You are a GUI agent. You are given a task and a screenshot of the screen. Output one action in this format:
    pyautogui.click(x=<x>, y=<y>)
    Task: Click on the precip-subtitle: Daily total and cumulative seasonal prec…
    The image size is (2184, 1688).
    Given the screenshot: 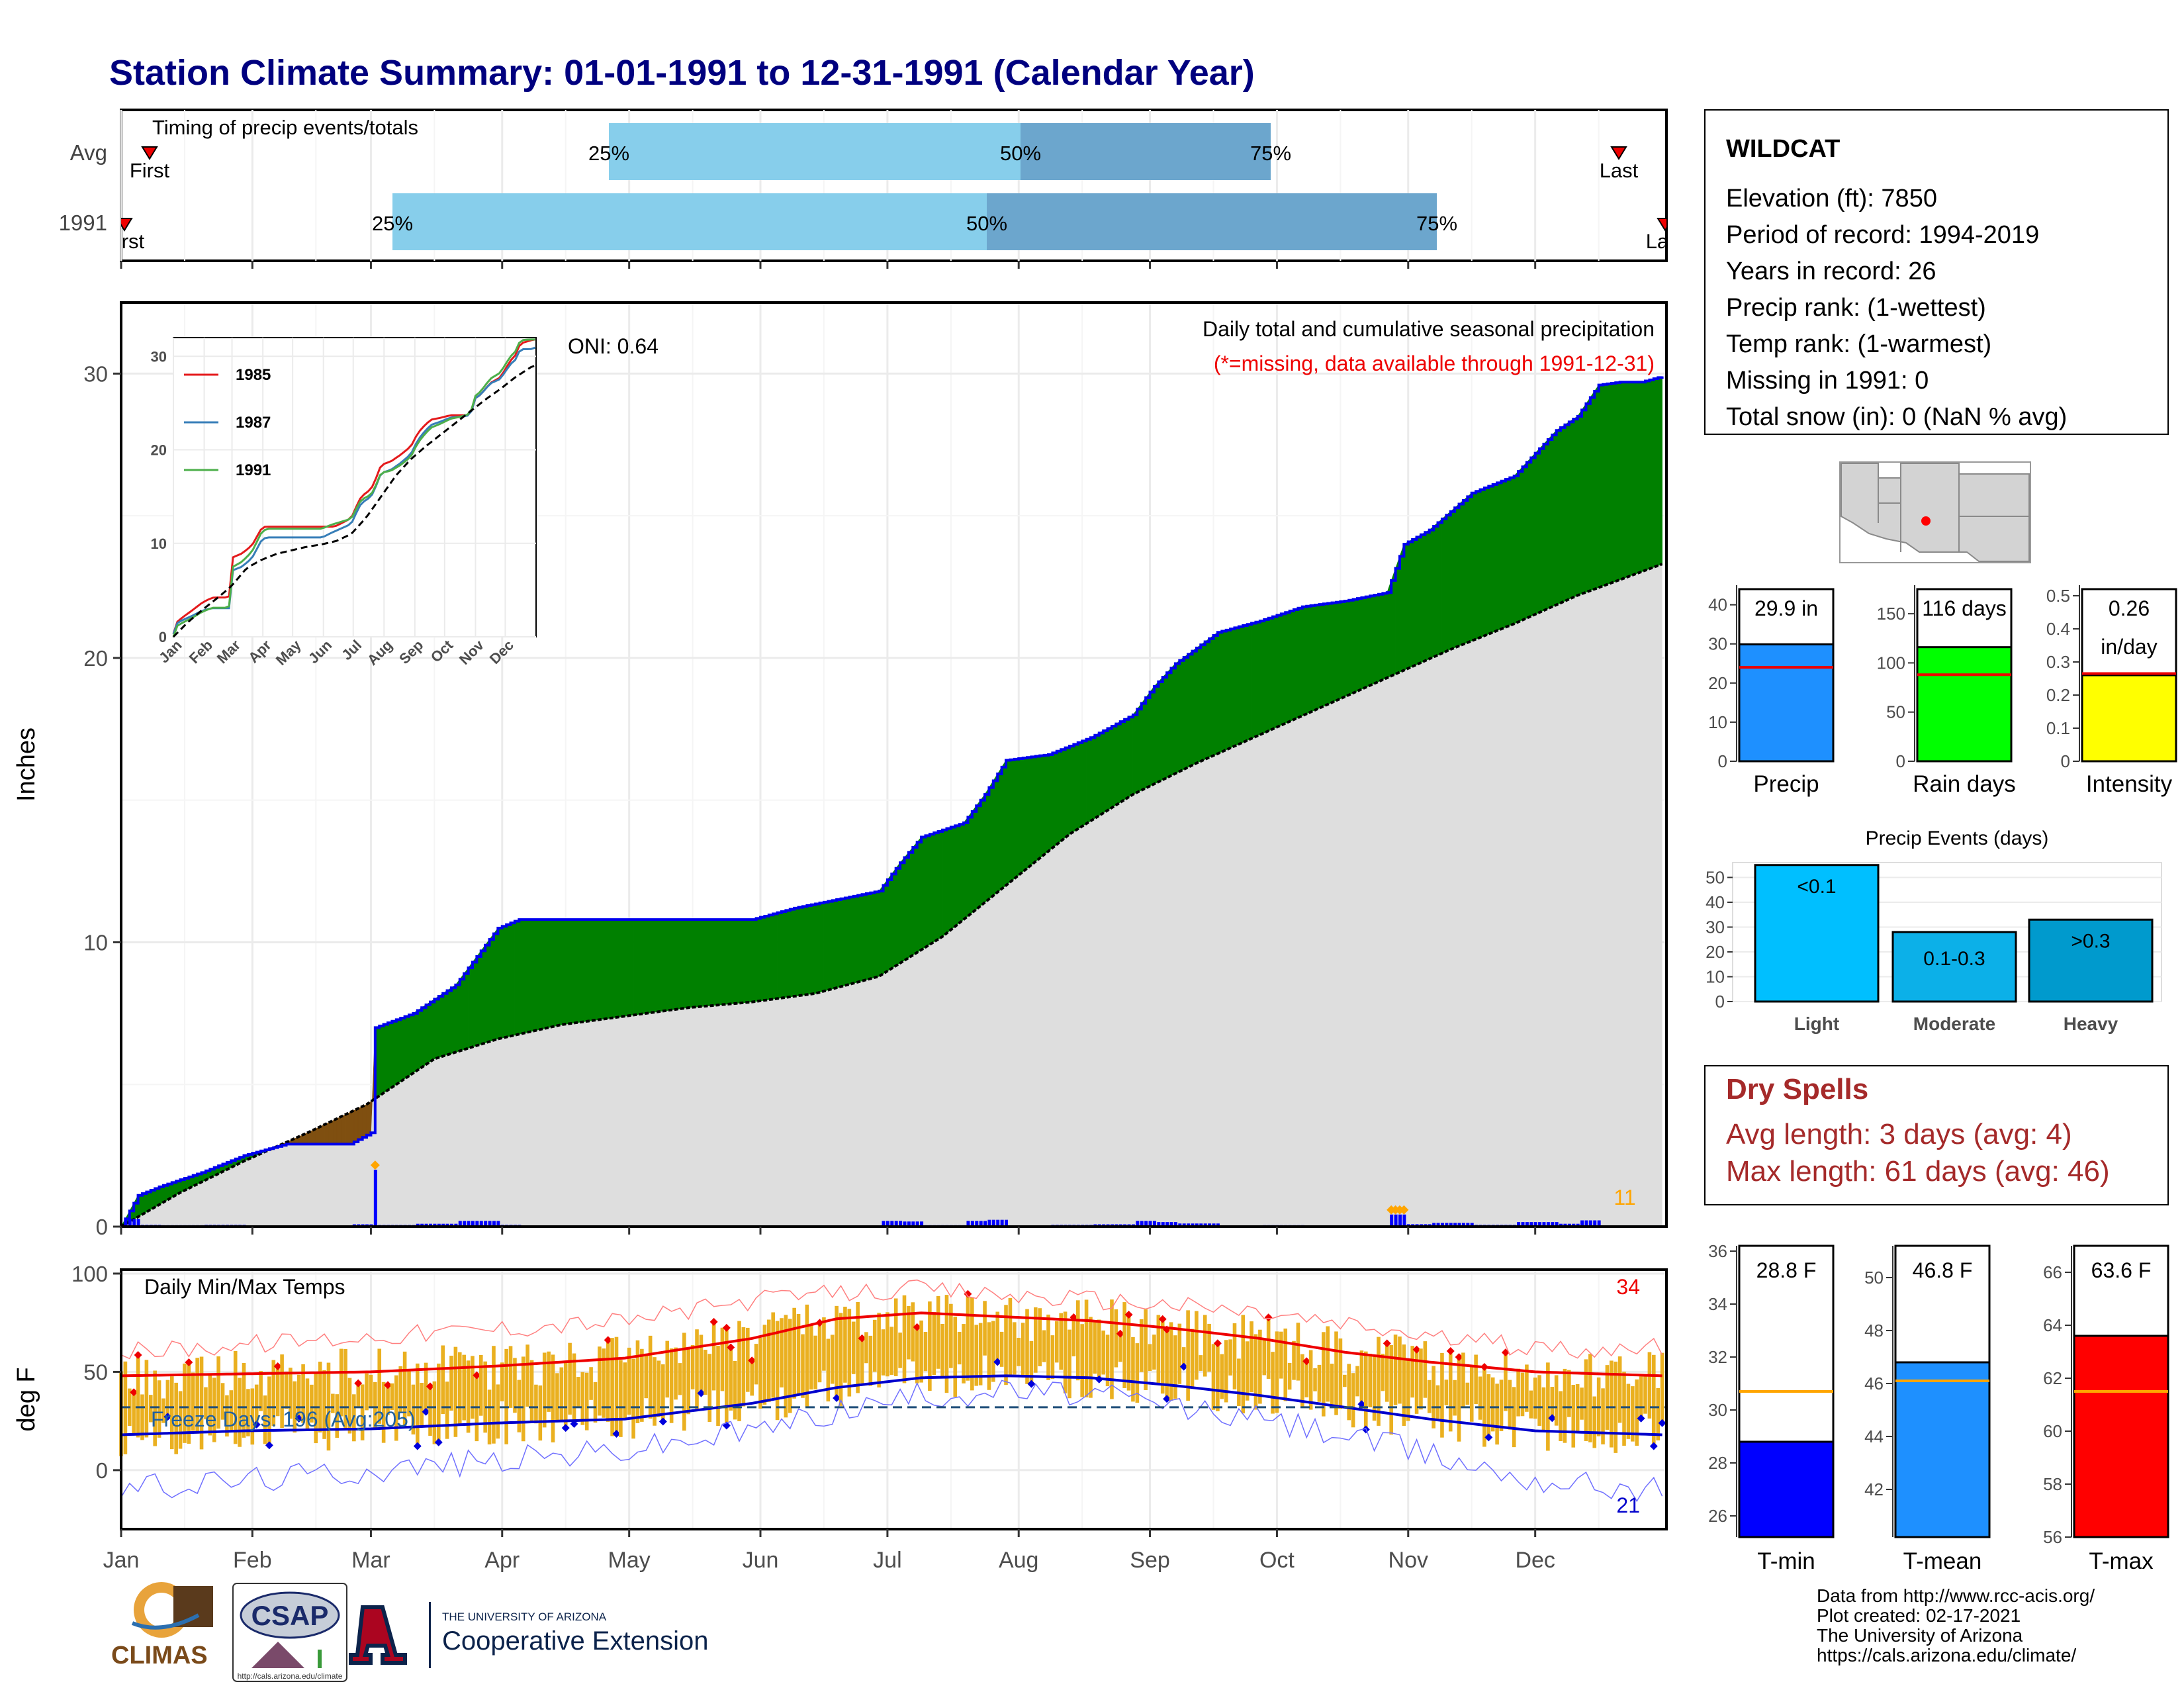 What is the action you would take?
    pyautogui.click(x=1429, y=329)
    